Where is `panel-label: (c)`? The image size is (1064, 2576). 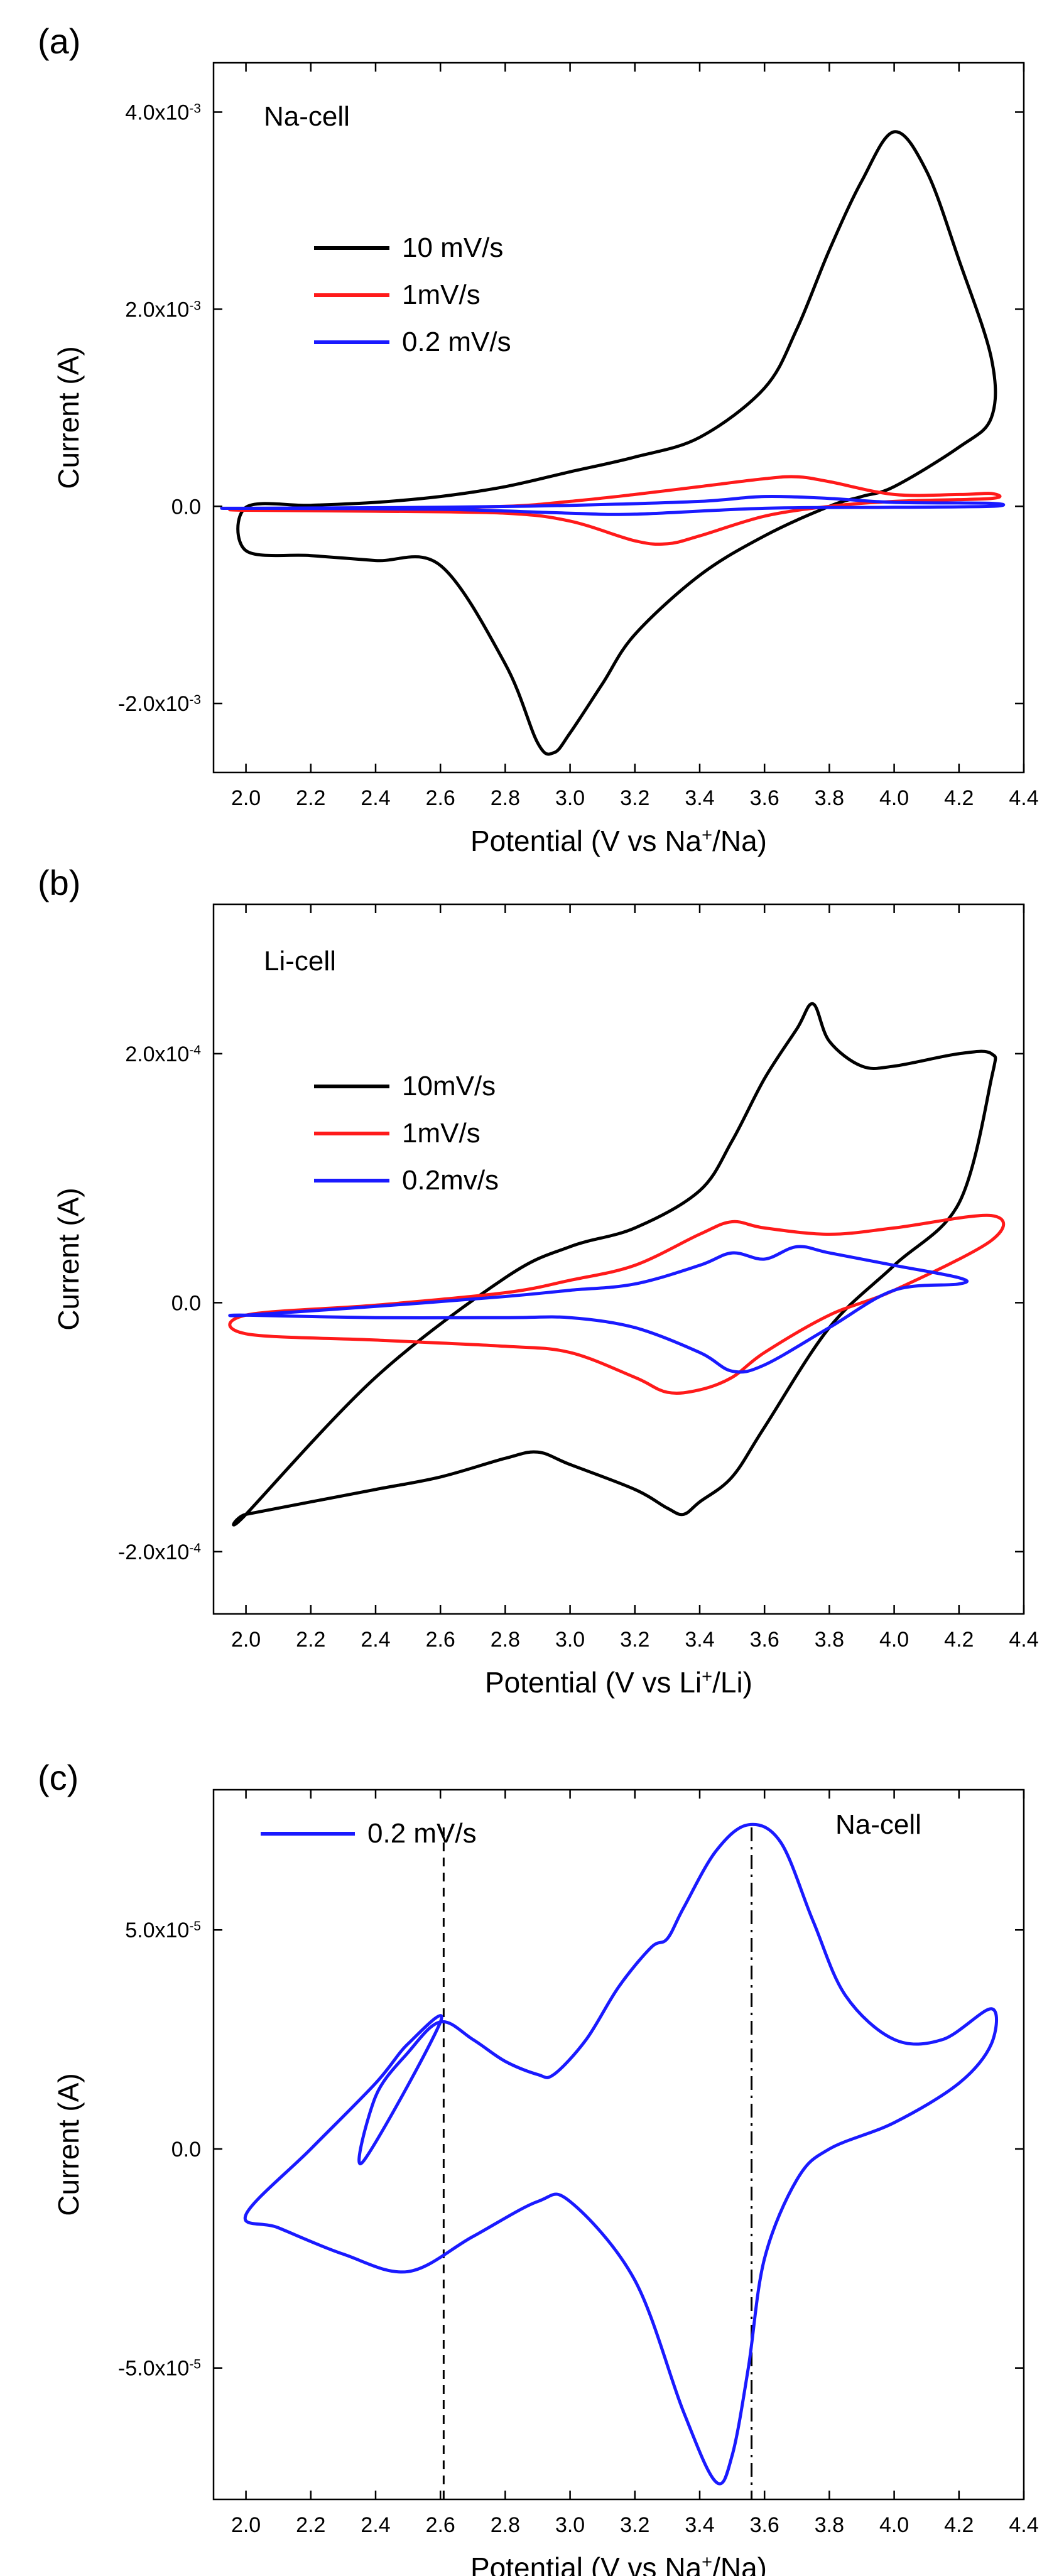 panel-label: (c) is located at coordinates (58, 1778).